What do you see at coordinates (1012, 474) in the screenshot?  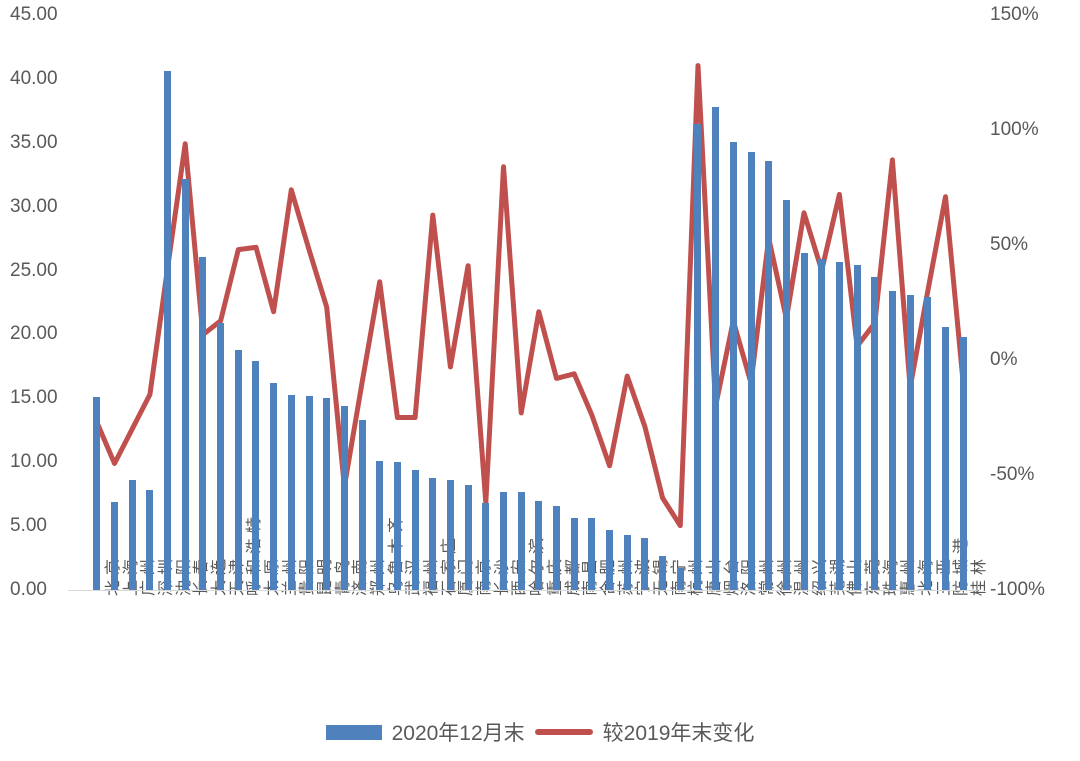 I see `right-axis-tick-label: -50%` at bounding box center [1012, 474].